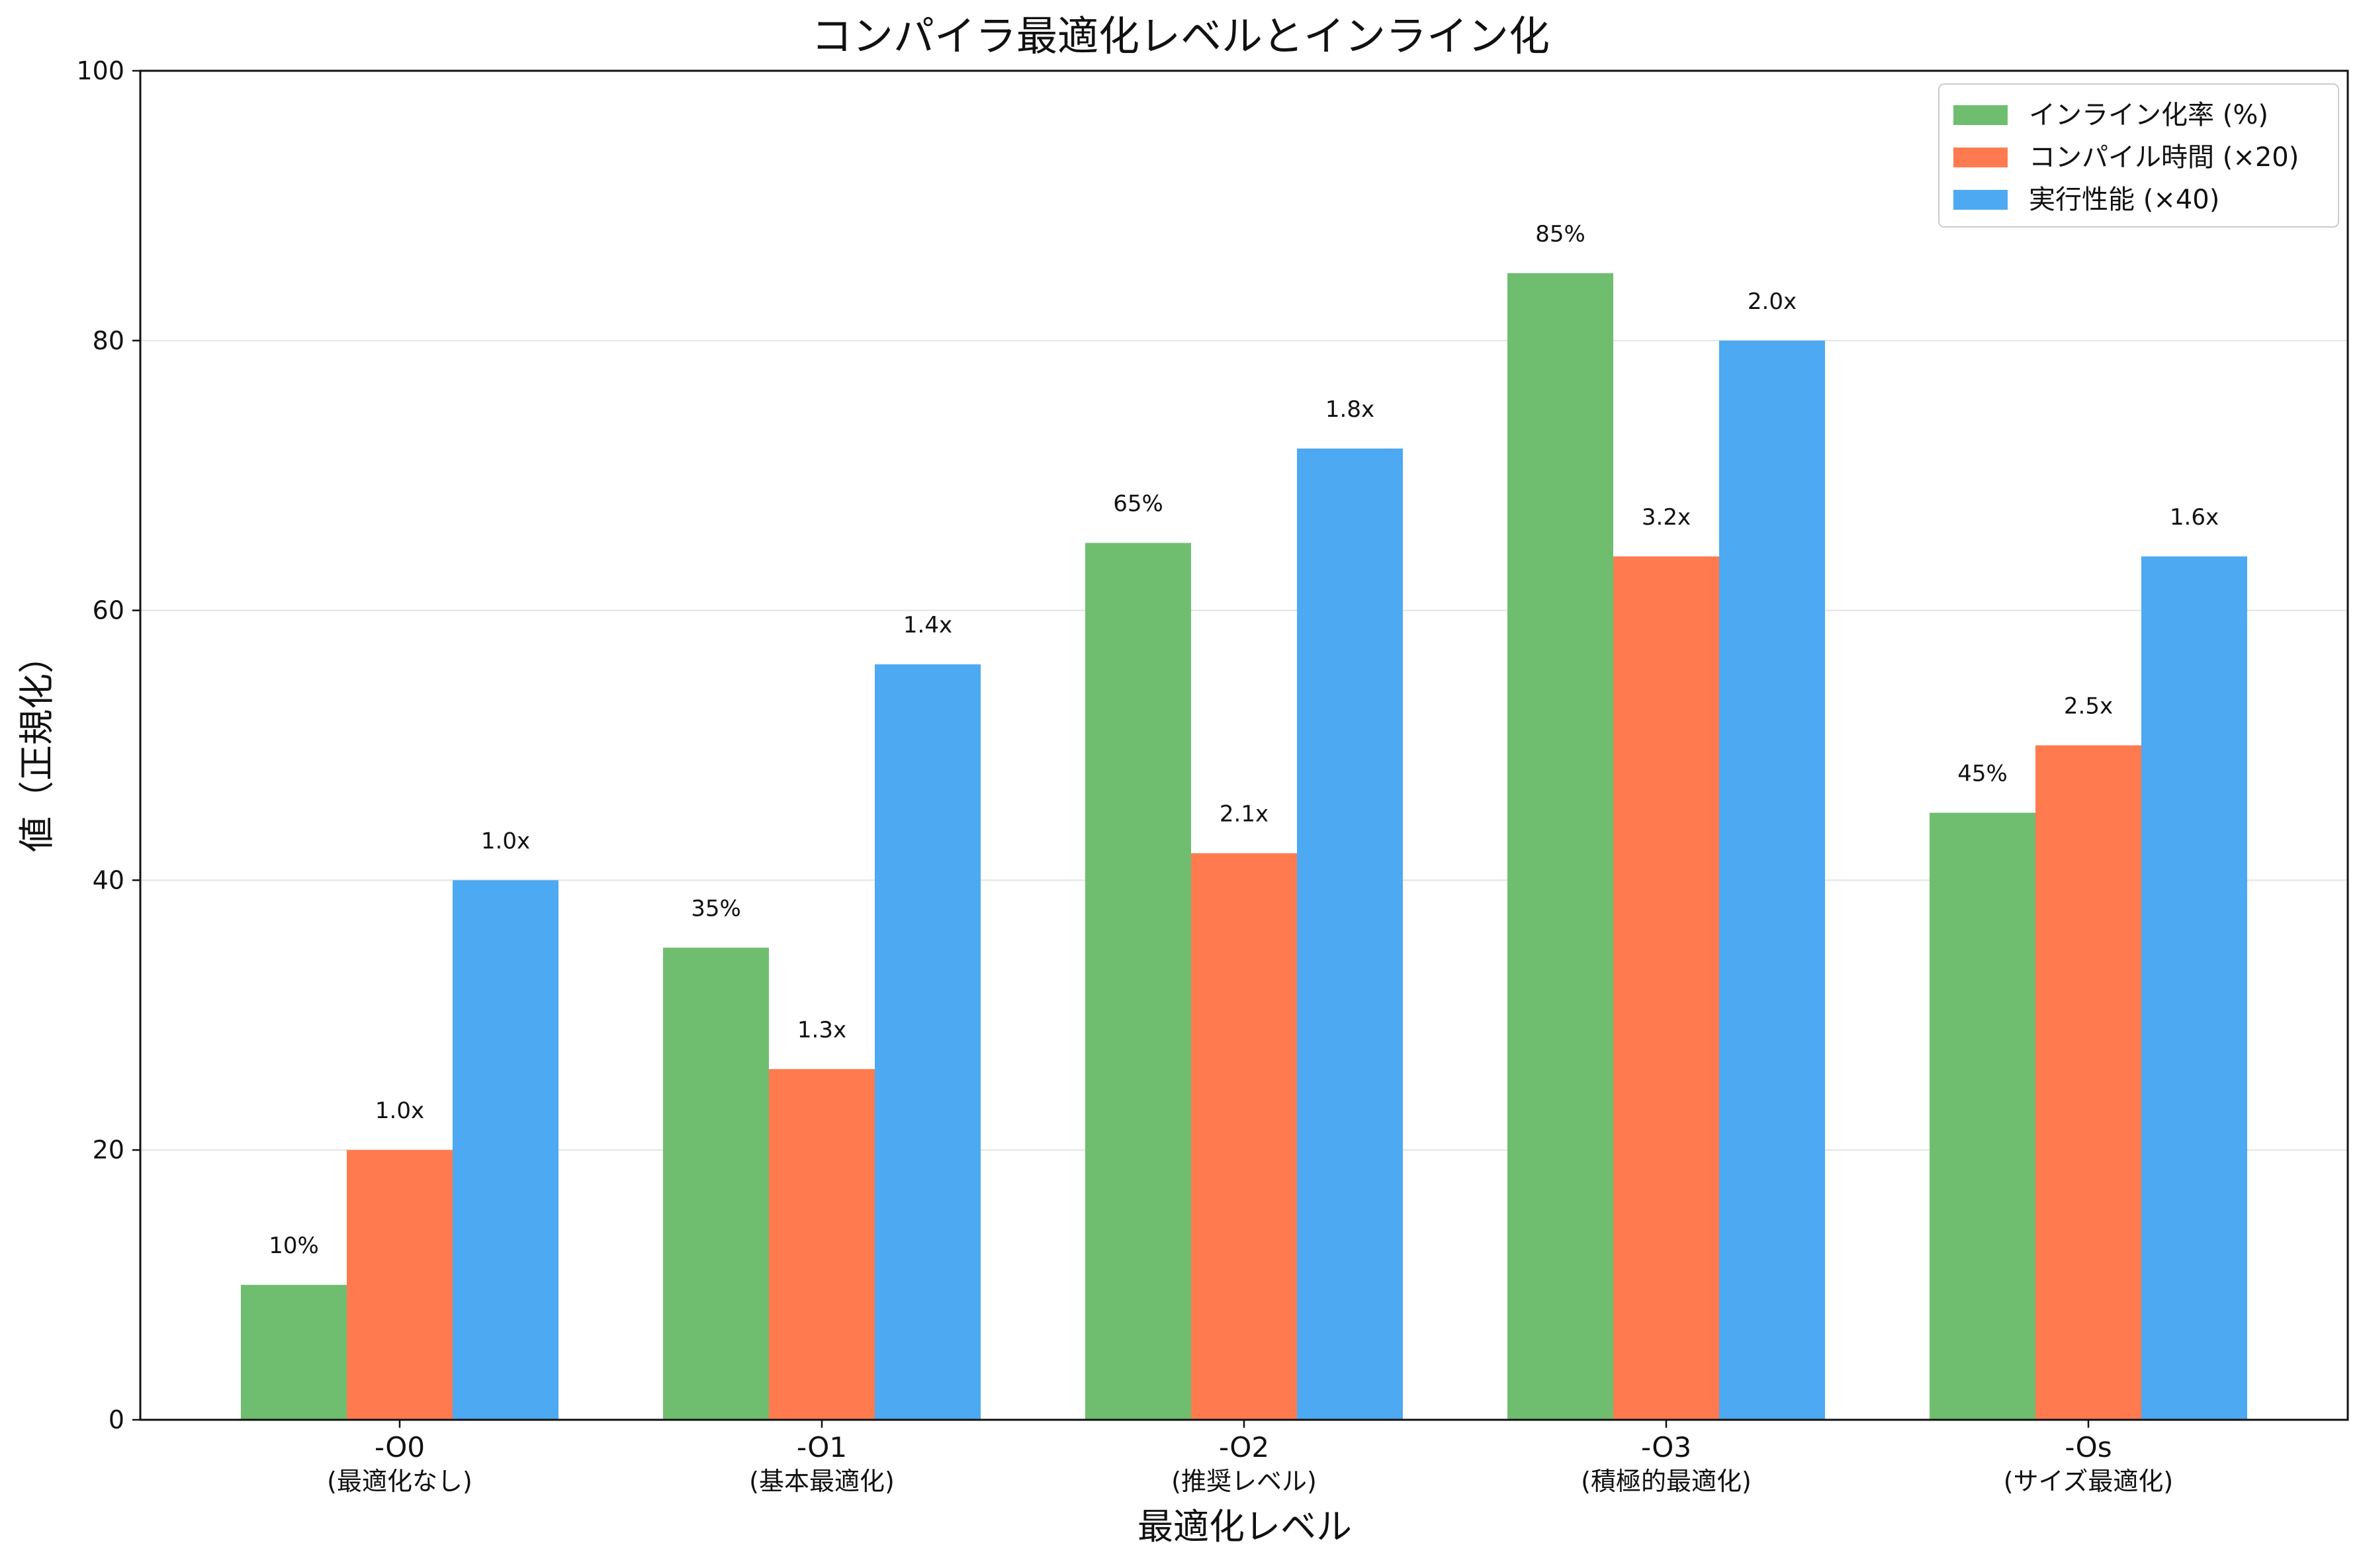 Image resolution: width=2361 pixels, height=1568 pixels. What do you see at coordinates (100, 71) in the screenshot?
I see `y-tick-label: 100` at bounding box center [100, 71].